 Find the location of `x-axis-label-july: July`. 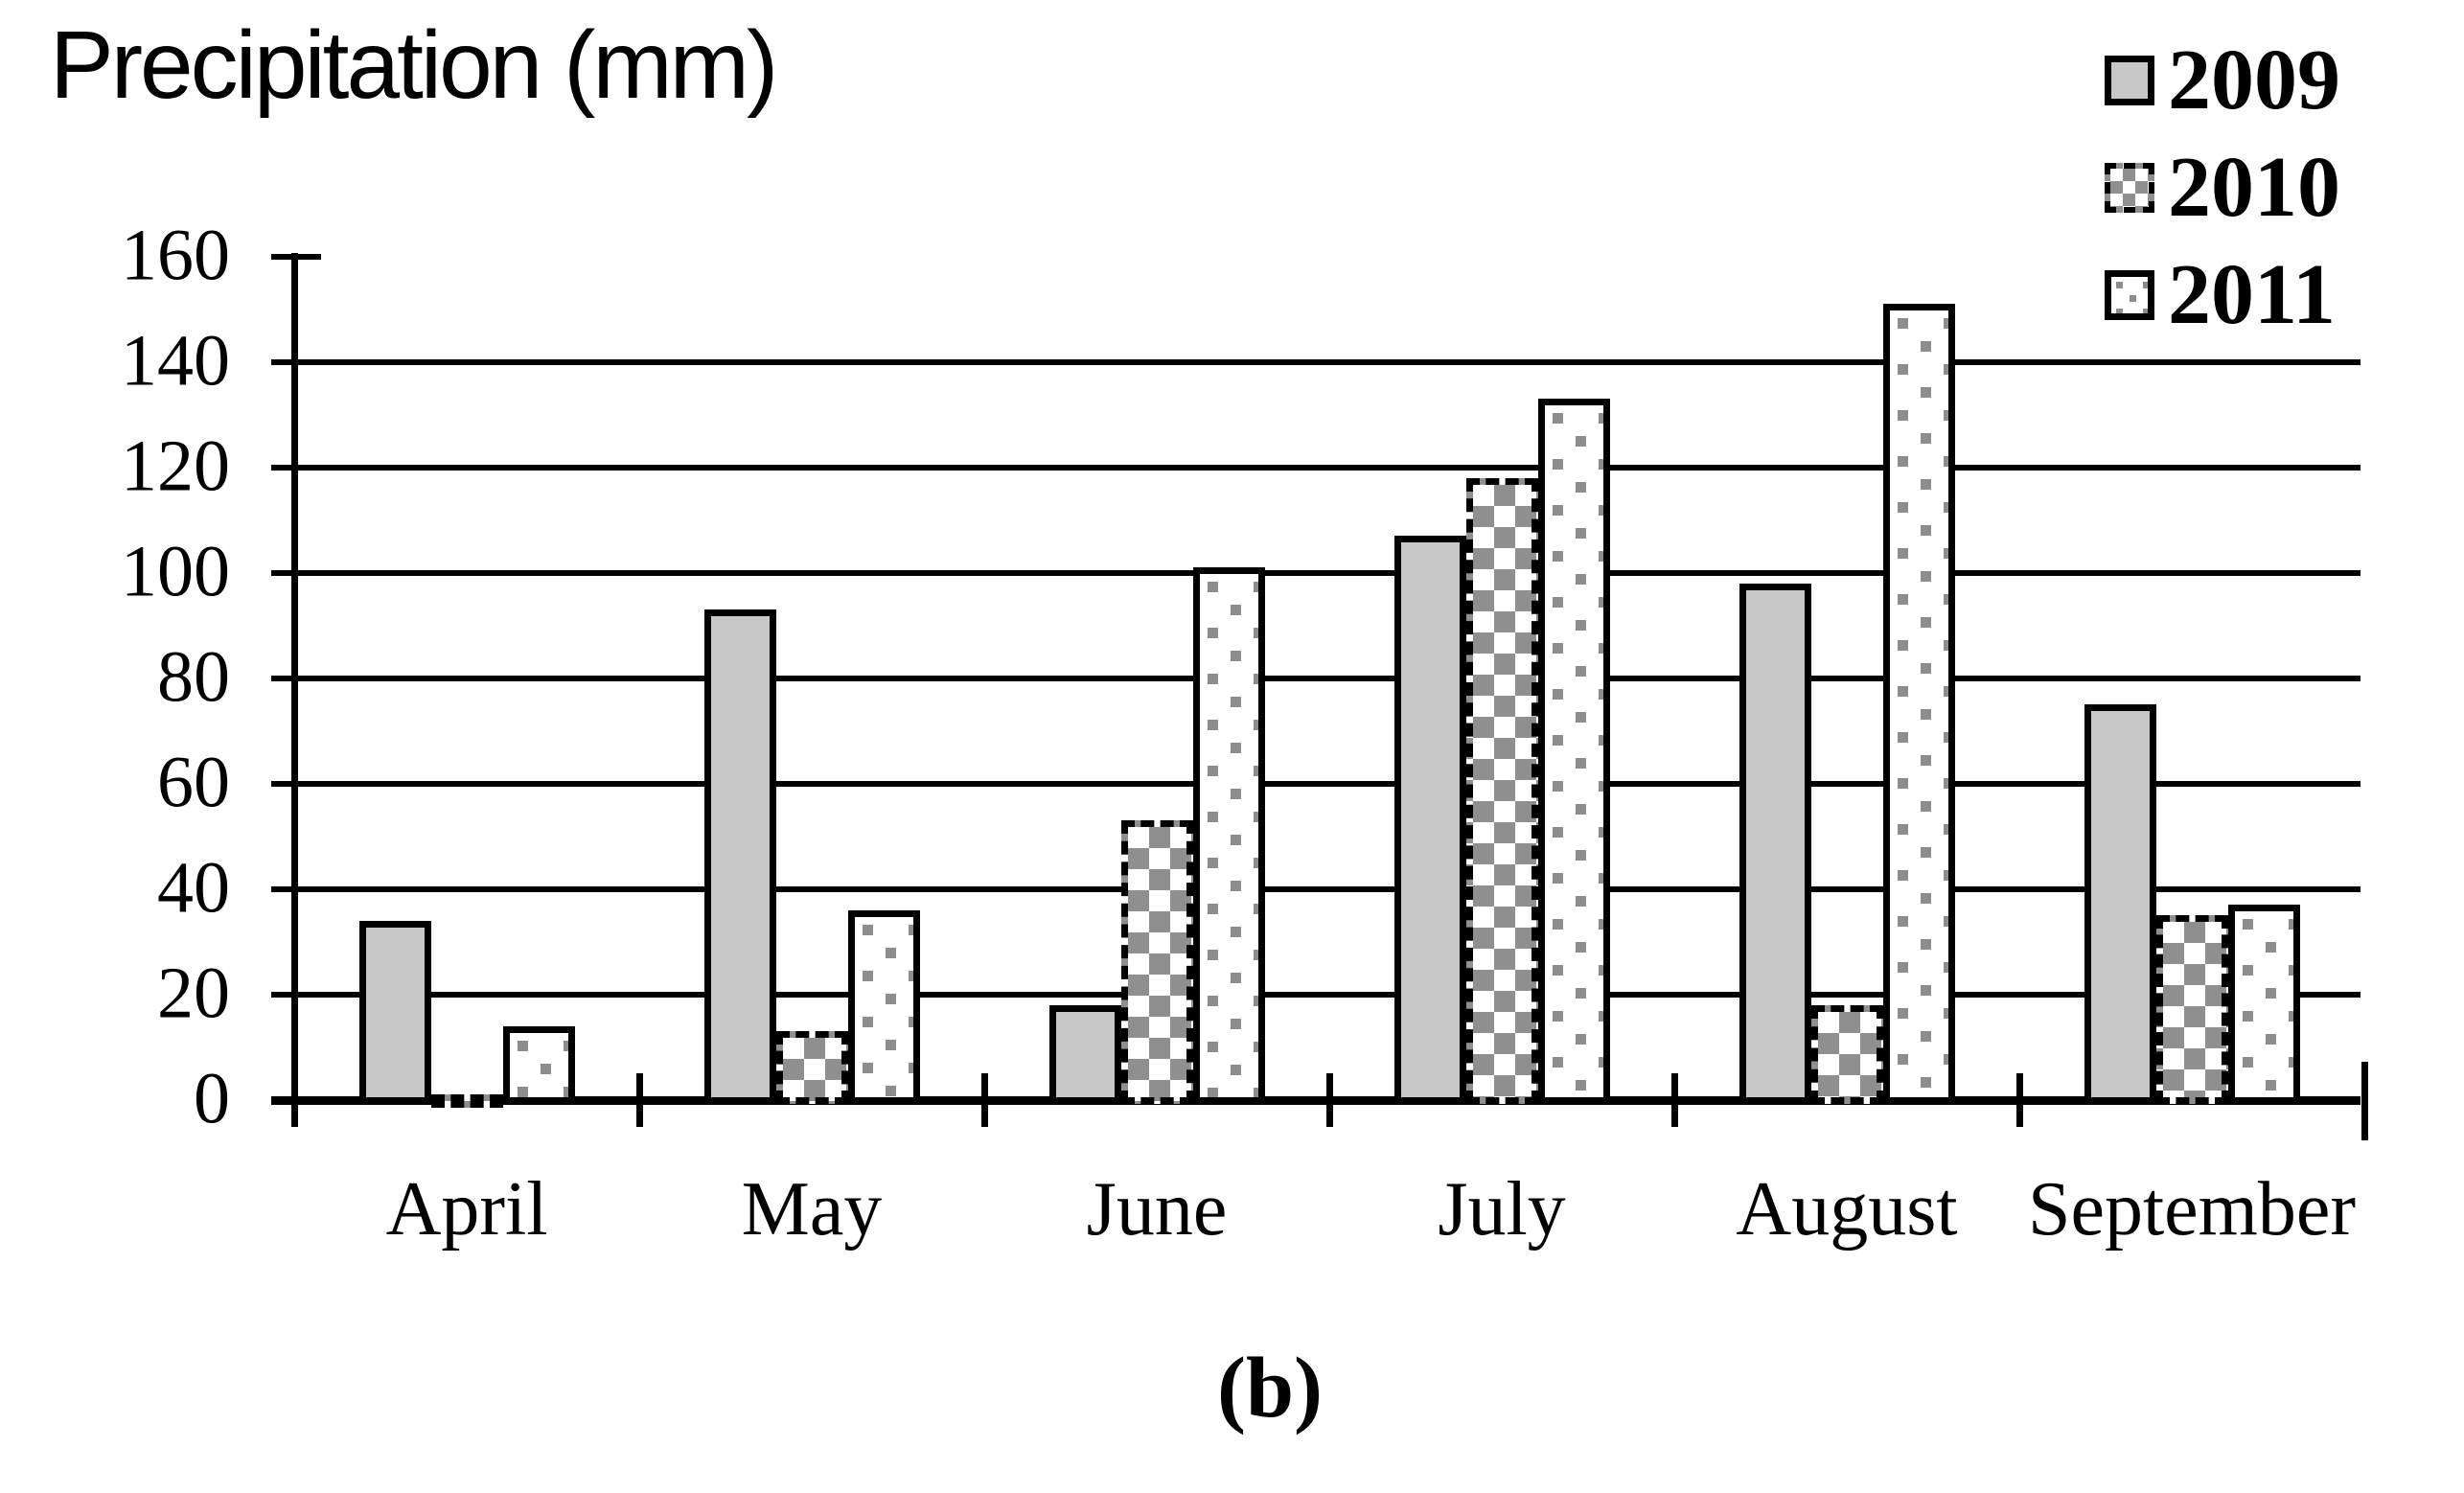

x-axis-label-july: July is located at coordinates (1502, 1209).